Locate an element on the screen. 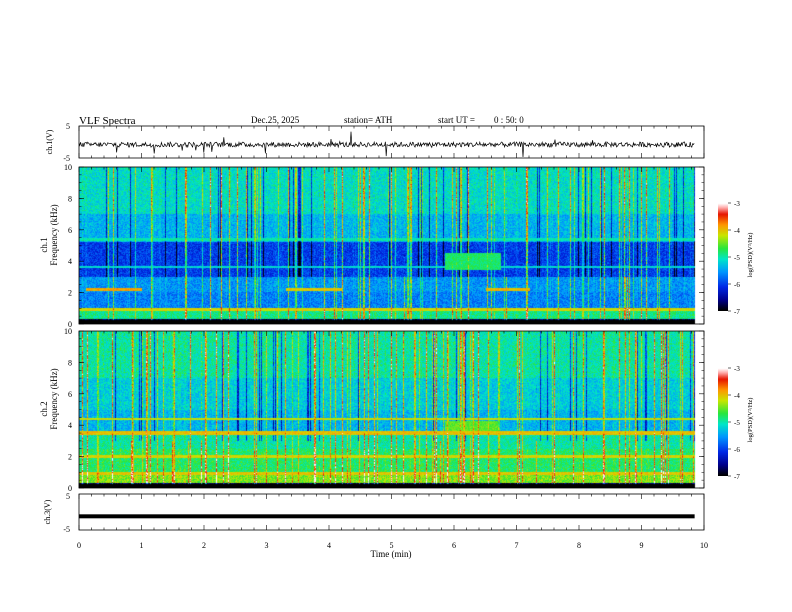 The image size is (792, 612). x-tick-label-0: 0 is located at coordinates (79, 545).